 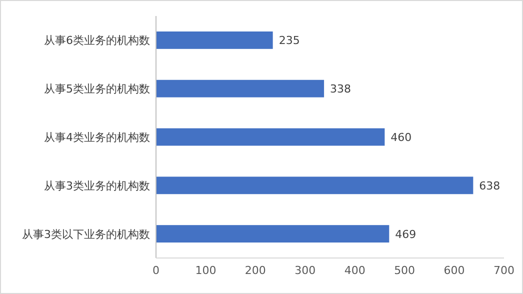 I want to click on y-tick-label: 从事3类以下业务的机构数, so click(x=86, y=234).